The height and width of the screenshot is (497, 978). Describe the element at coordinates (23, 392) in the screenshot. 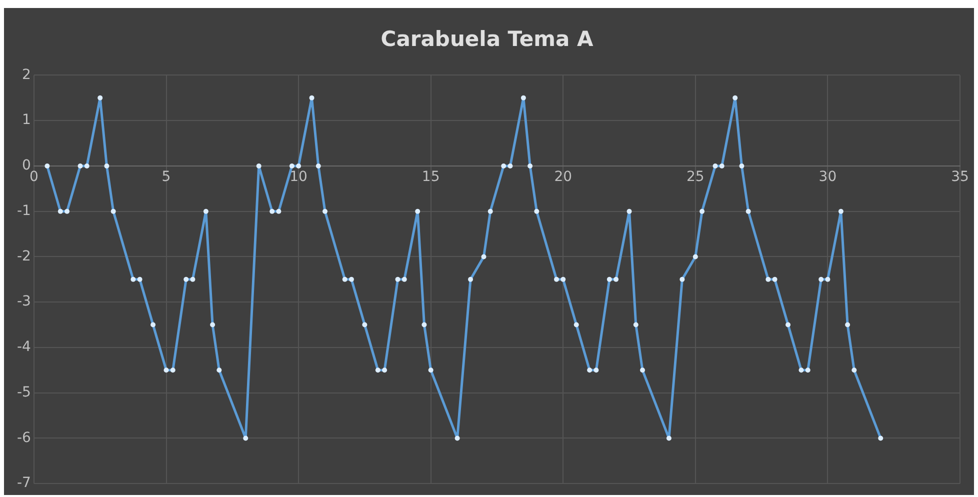

I see `y-tick-label: -5` at that location.